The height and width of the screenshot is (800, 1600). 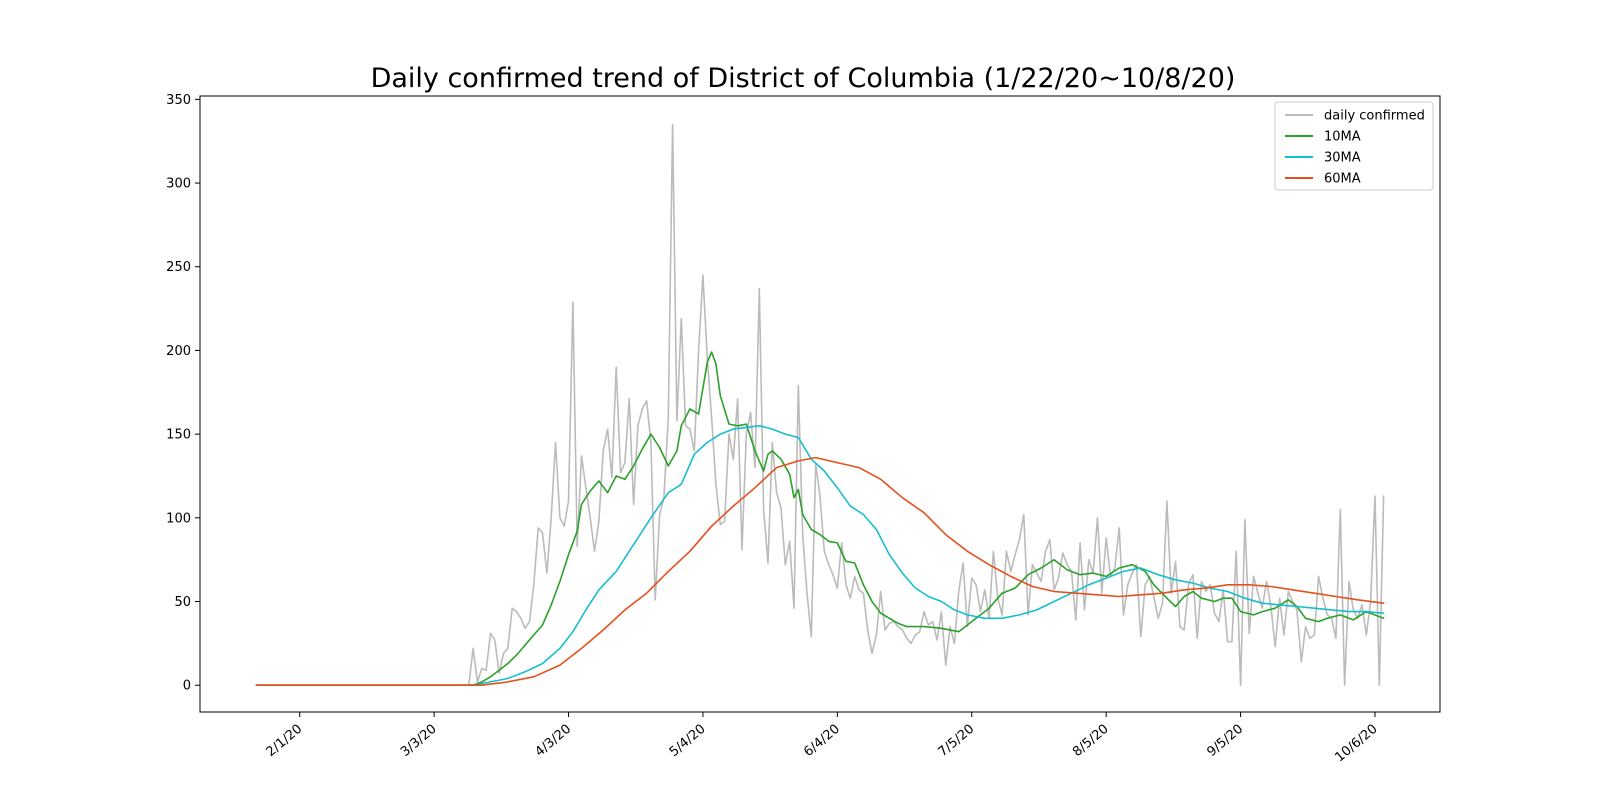 I want to click on y-tick-label: 200, so click(x=178, y=351).